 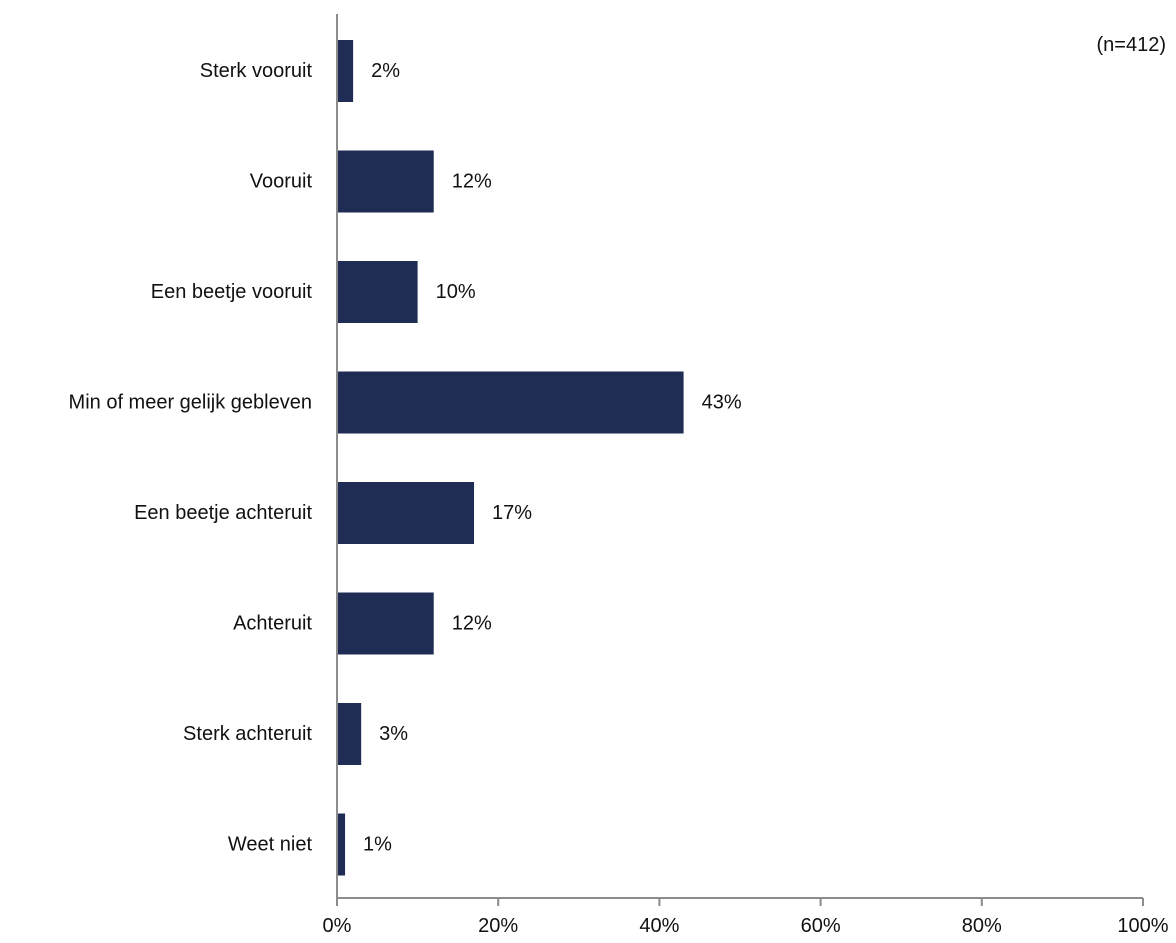 I want to click on value-label-7: 1%, so click(x=377, y=845).